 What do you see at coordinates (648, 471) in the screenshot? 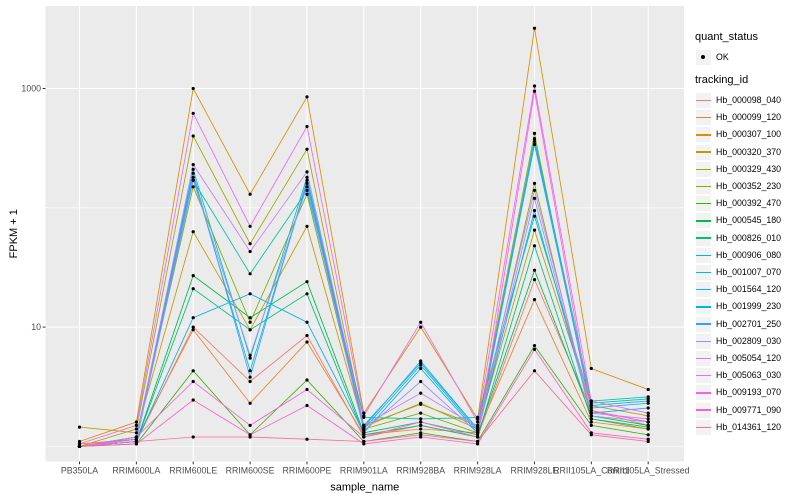
I see `x-tick-label: RRII105LA_Stressed` at bounding box center [648, 471].